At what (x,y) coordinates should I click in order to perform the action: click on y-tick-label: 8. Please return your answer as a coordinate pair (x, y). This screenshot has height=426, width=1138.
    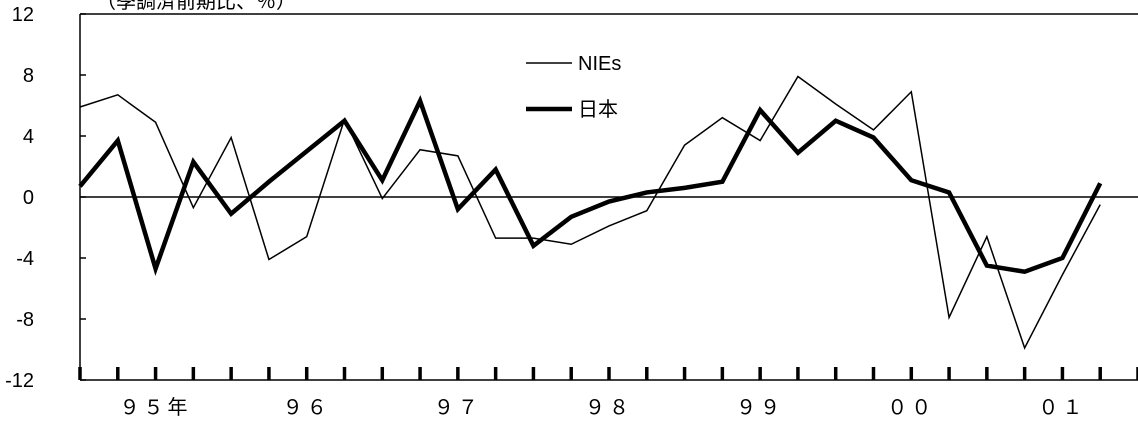
    Looking at the image, I should click on (28, 76).